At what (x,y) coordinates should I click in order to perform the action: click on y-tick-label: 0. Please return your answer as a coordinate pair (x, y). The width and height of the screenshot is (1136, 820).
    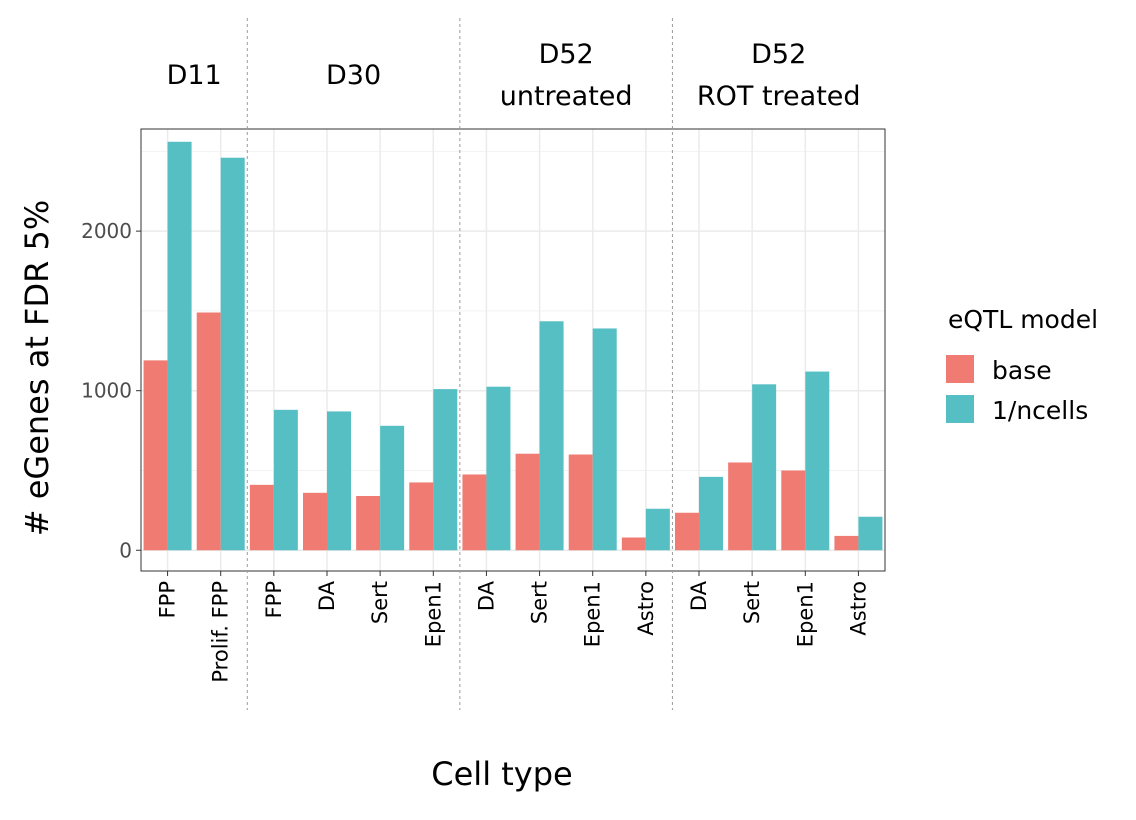
    Looking at the image, I should click on (125, 550).